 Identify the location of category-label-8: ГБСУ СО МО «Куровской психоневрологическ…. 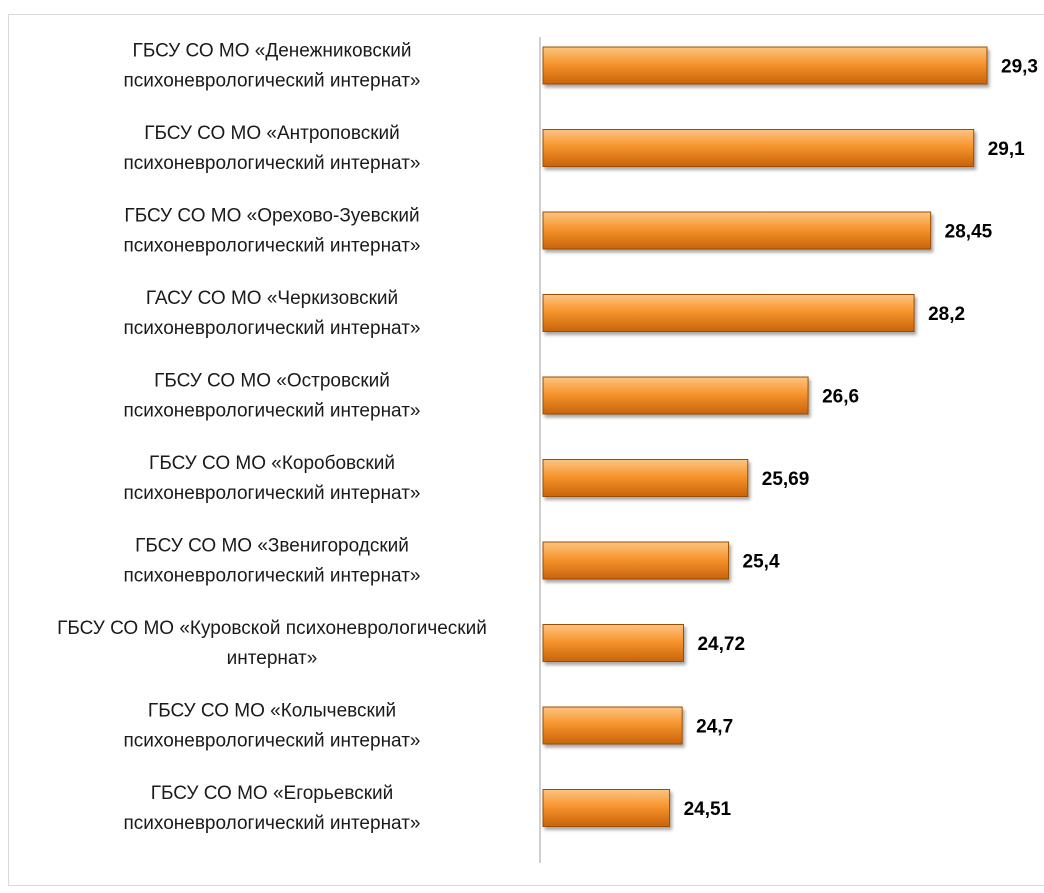
(272, 643).